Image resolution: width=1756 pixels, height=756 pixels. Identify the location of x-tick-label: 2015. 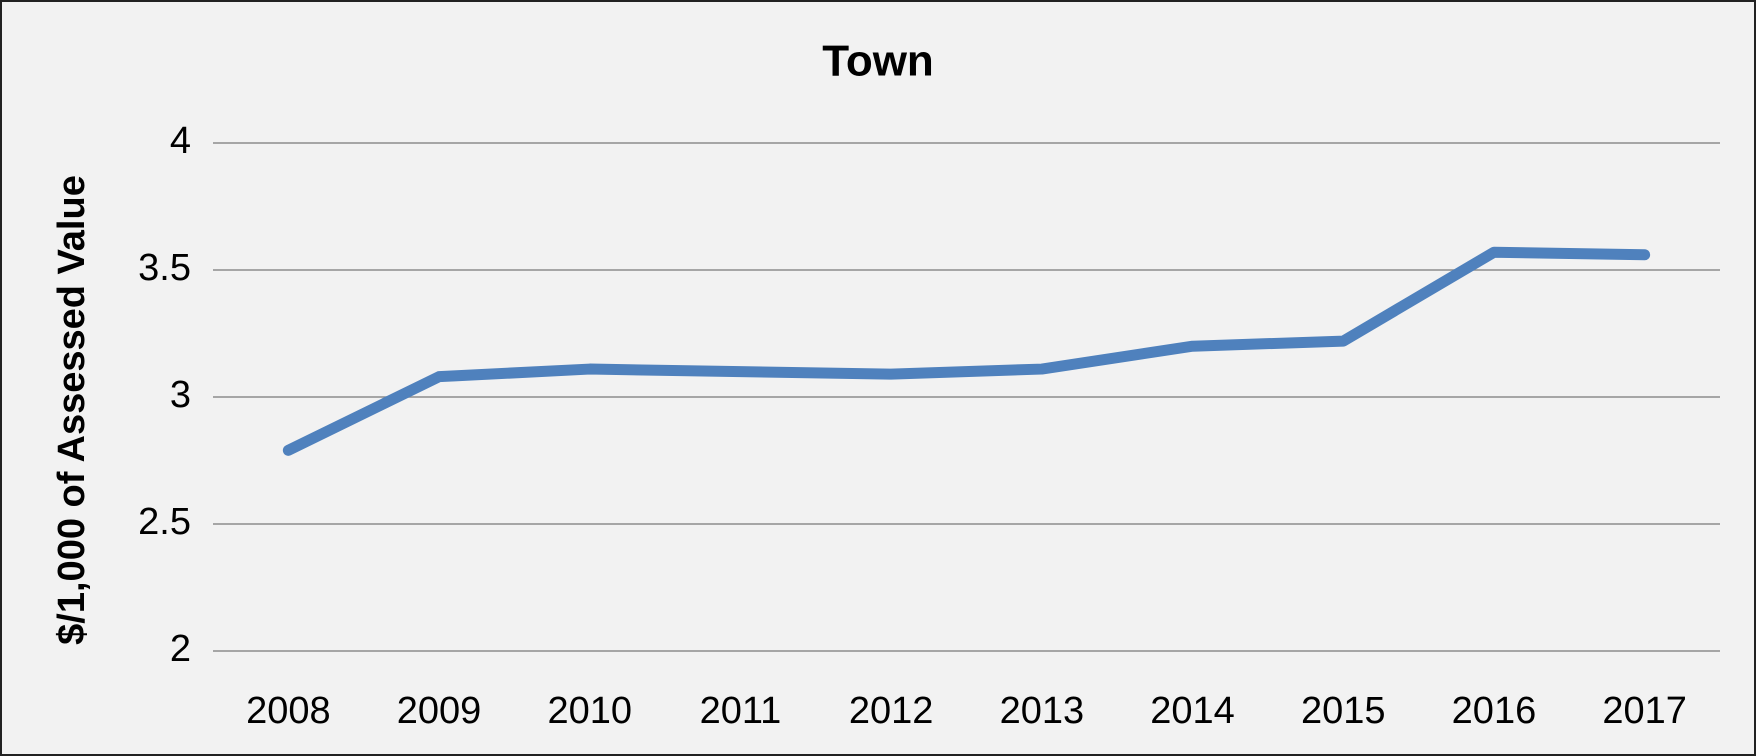
(1343, 711).